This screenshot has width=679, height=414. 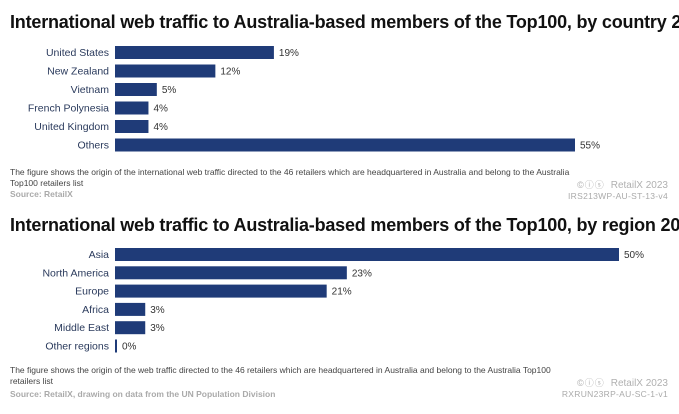 What do you see at coordinates (634, 255) in the screenshot?
I see `value-label: 50%` at bounding box center [634, 255].